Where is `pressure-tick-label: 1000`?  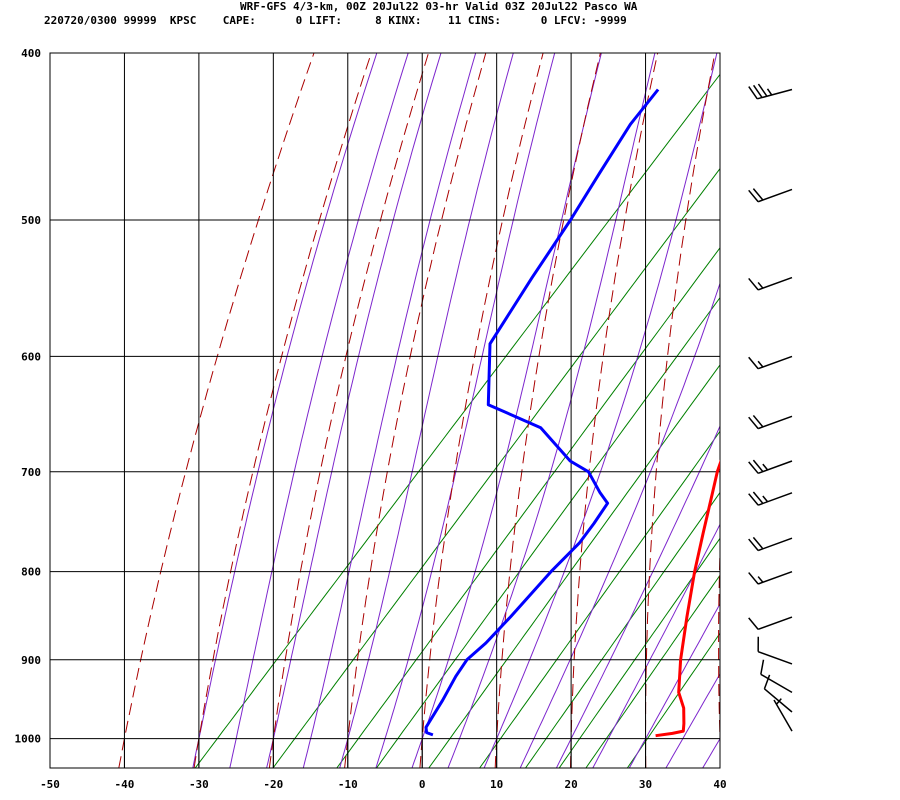 pressure-tick-label: 1000 is located at coordinates (28, 739).